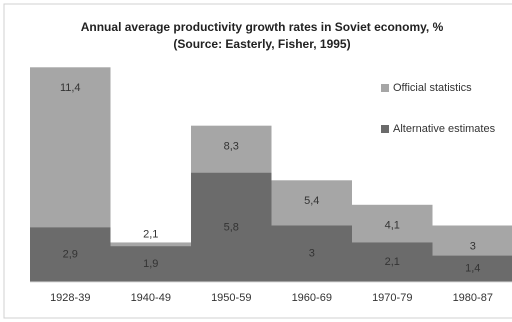 The width and height of the screenshot is (512, 322). Describe the element at coordinates (311, 201) in the screenshot. I see `data-label: 5,4` at that location.